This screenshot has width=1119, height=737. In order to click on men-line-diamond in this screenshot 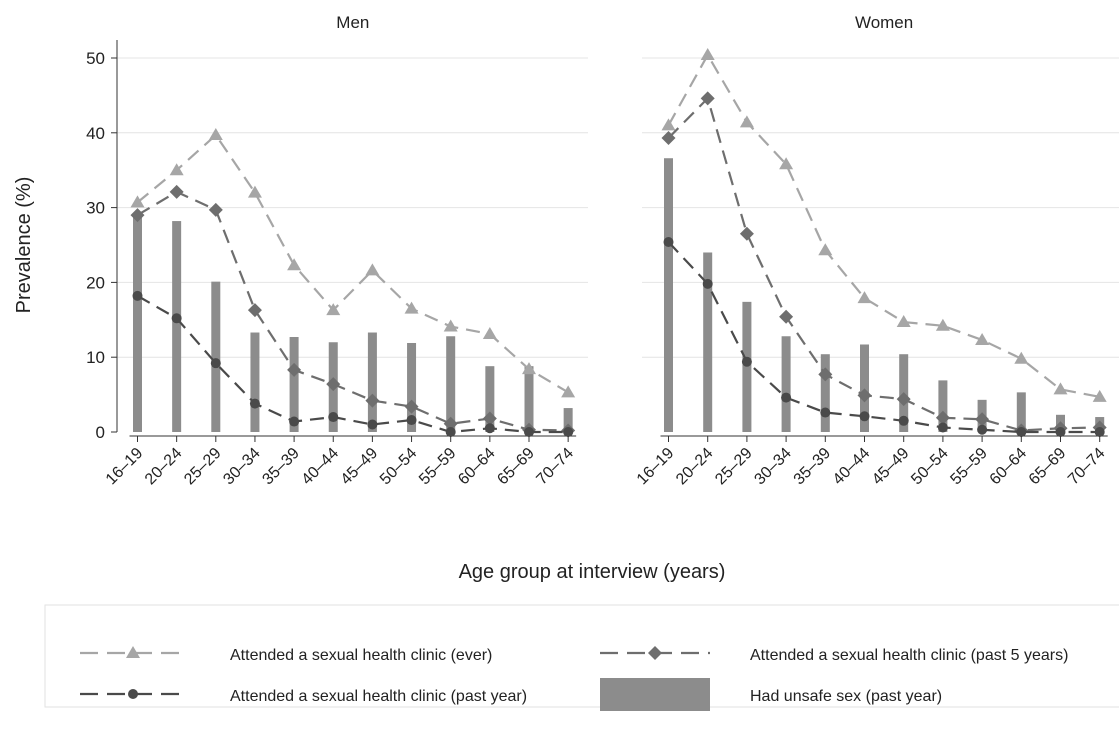, I will do `click(352, 311)`.